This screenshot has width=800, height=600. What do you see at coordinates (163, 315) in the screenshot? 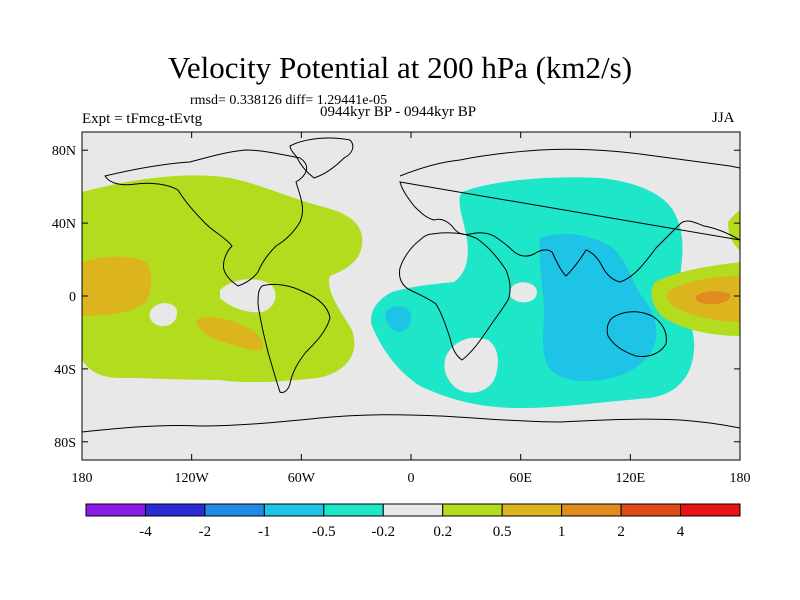
I see `field-hole-east-pacific` at bounding box center [163, 315].